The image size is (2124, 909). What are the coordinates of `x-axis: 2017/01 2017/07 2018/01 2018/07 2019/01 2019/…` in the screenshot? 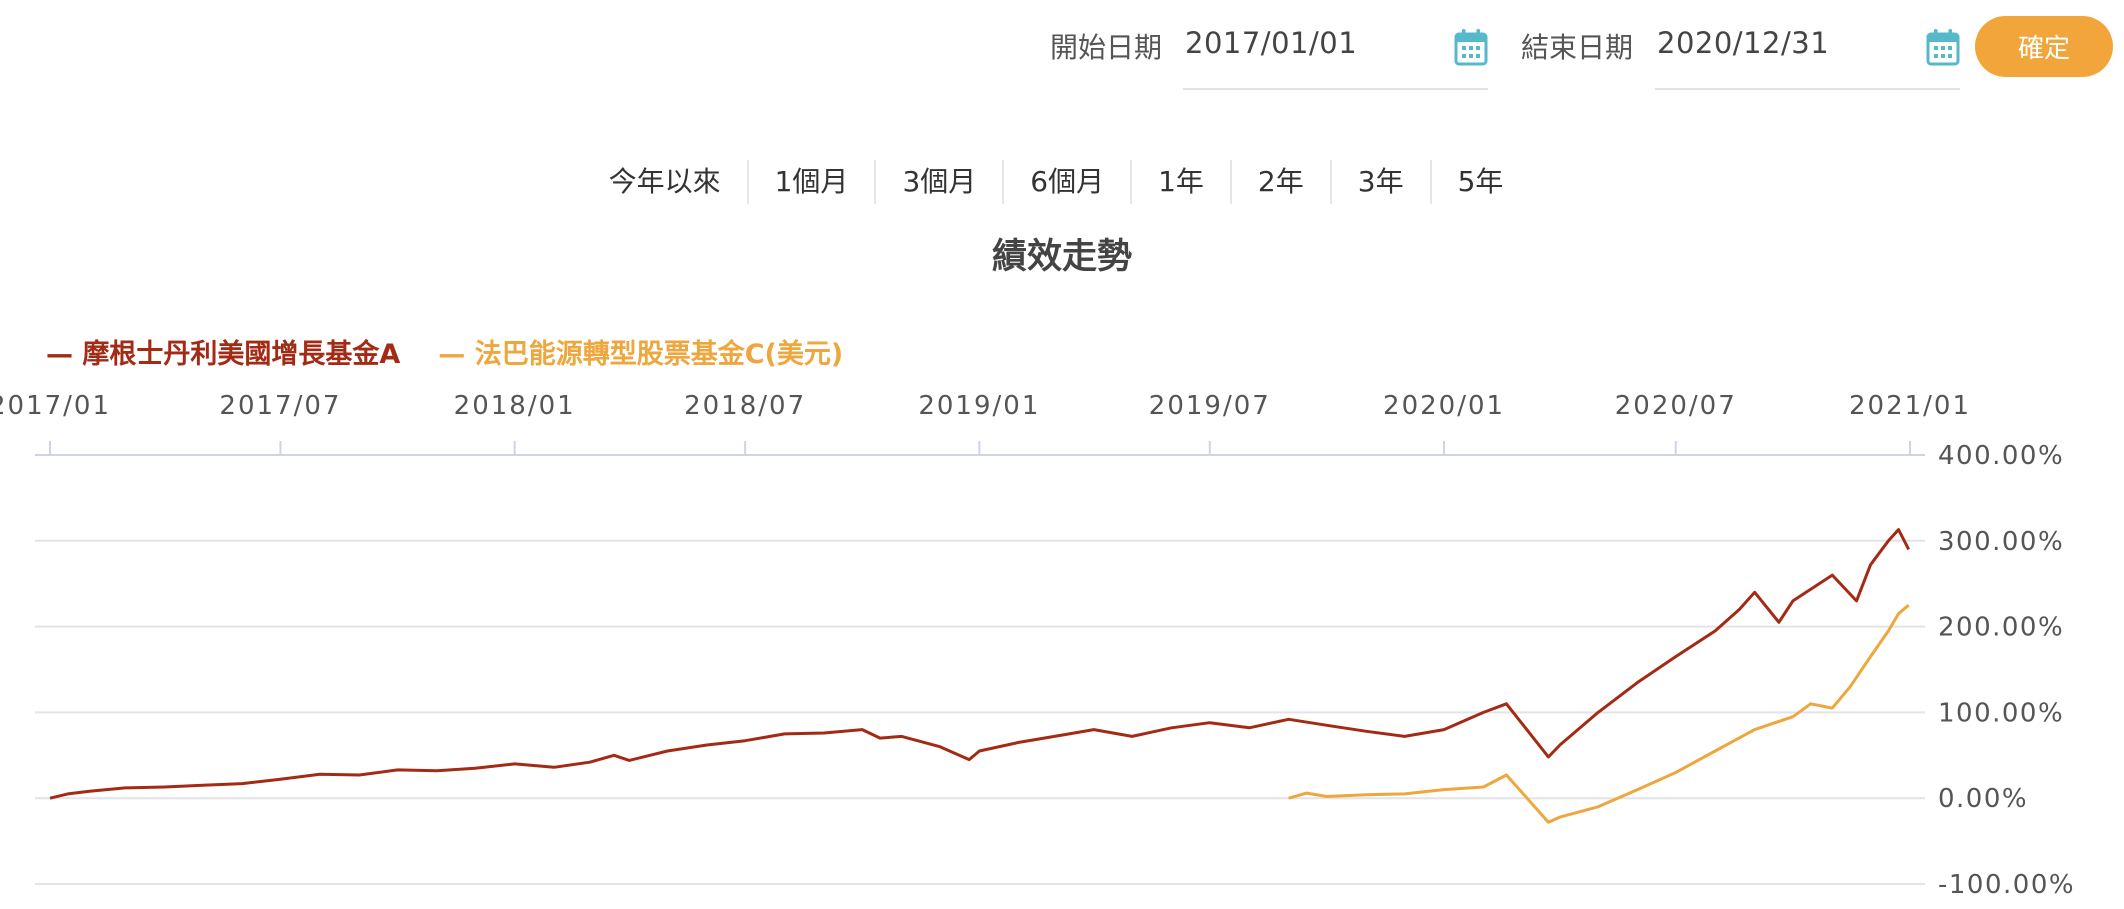 It's located at (985, 423).